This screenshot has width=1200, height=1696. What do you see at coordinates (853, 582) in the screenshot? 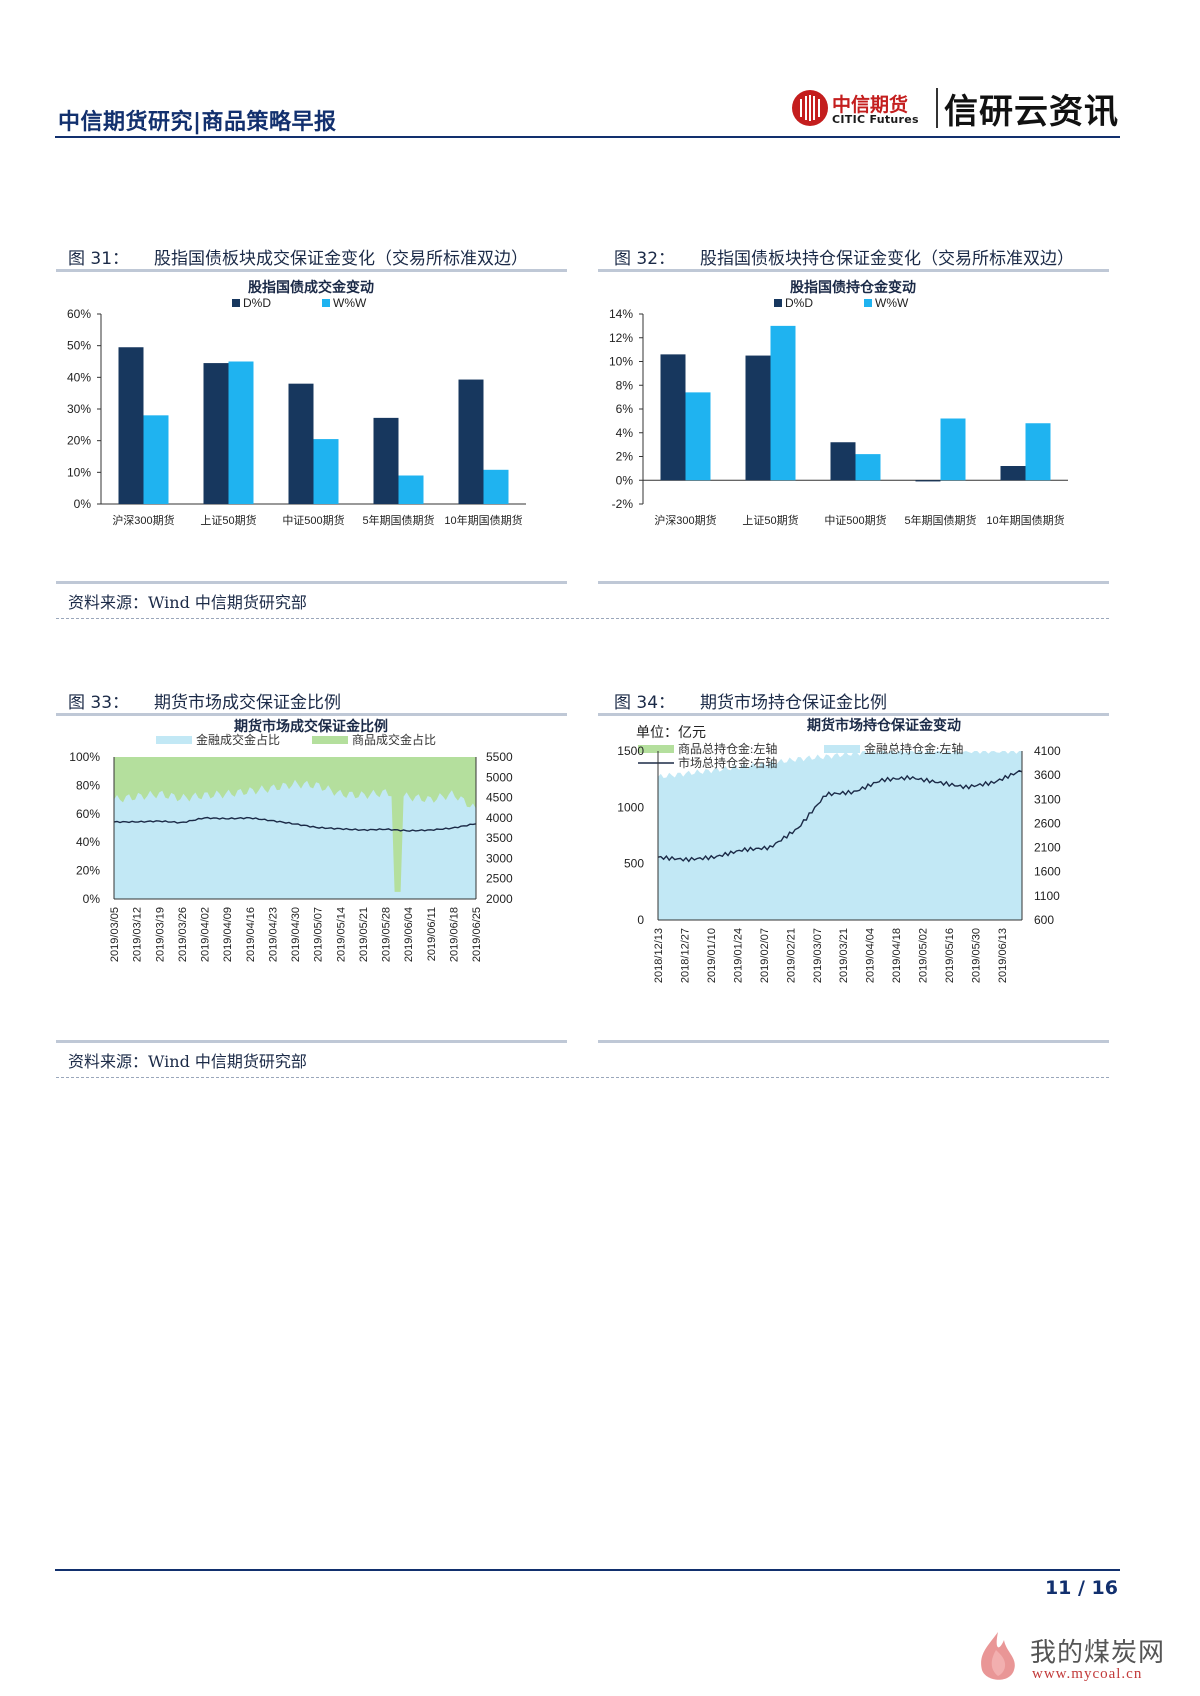
I see `figure-32-bottom-rule` at bounding box center [853, 582].